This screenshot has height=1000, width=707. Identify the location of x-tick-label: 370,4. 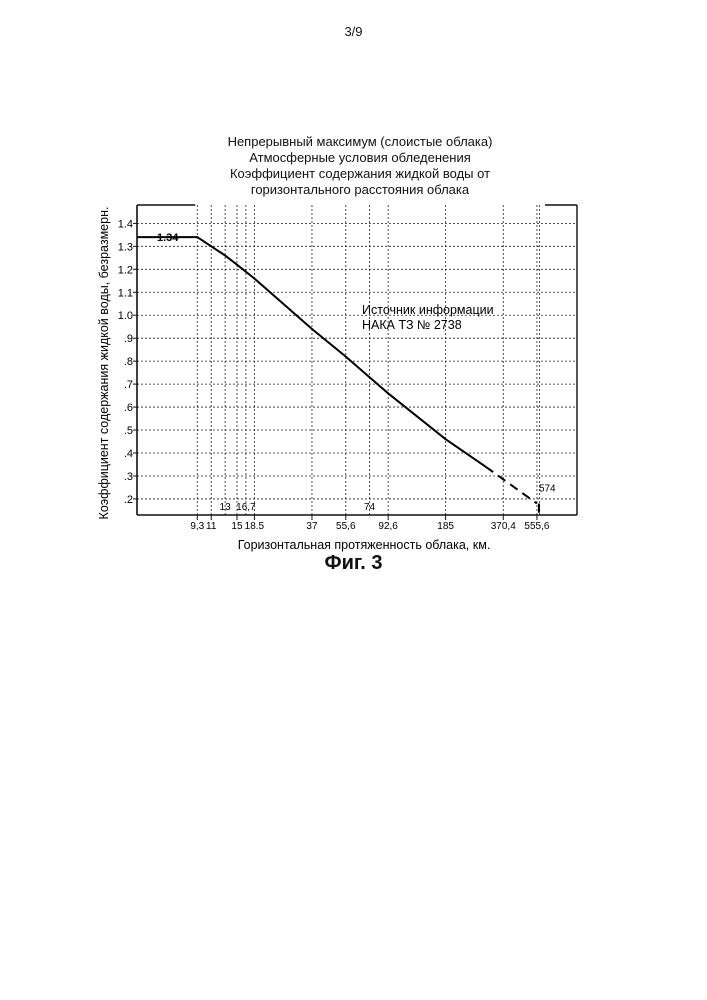
(503, 526).